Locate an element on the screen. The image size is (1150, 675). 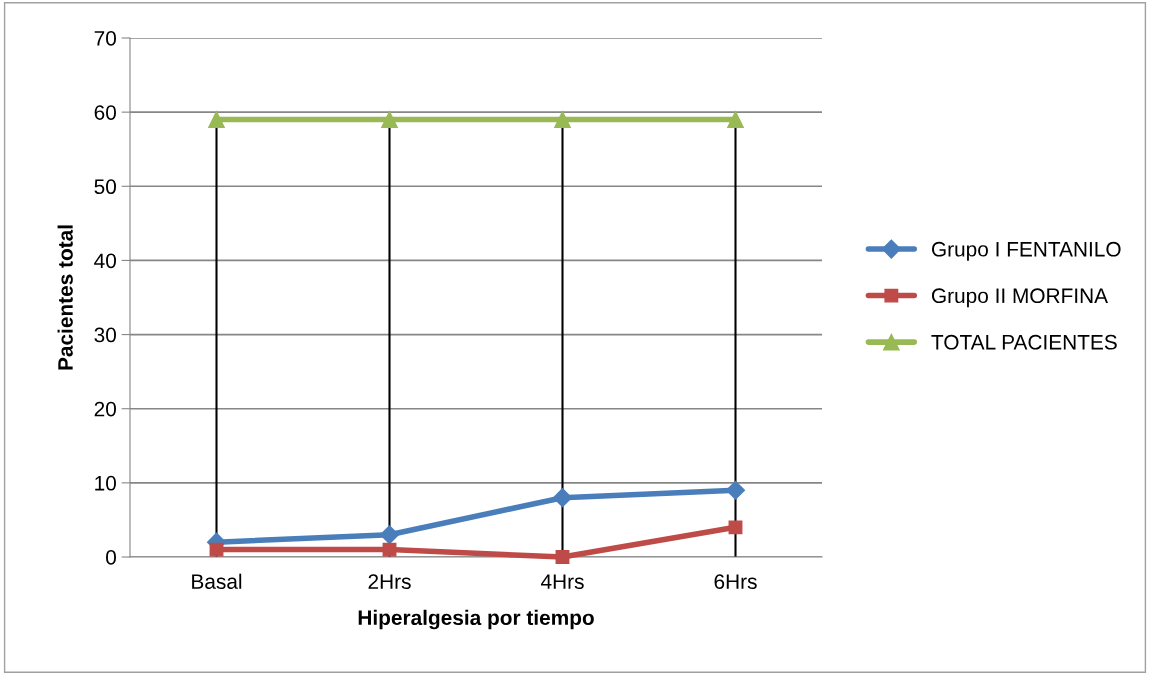
y-tick-label: 70 is located at coordinates (105, 38).